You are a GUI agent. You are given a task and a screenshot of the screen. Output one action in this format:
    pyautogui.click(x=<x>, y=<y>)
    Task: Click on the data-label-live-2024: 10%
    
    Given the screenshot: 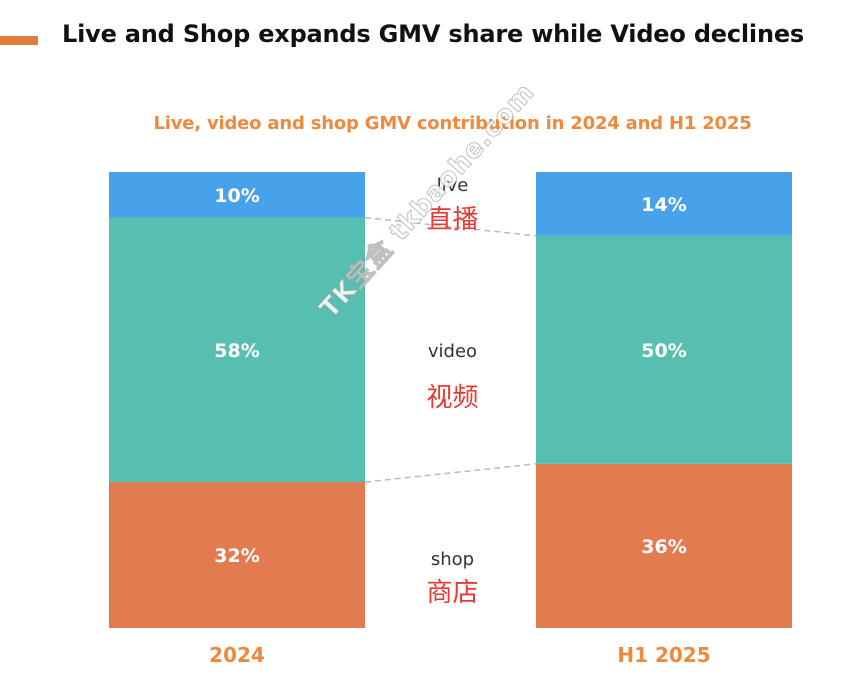 What is the action you would take?
    pyautogui.click(x=236, y=196)
    